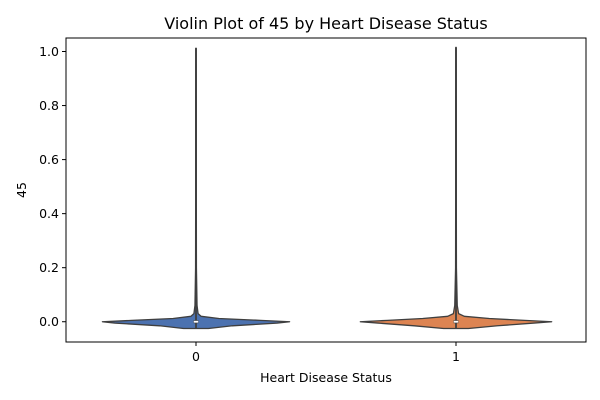 This screenshot has width=600, height=400. What do you see at coordinates (196, 356) in the screenshot?
I see `x-tick-label: 0` at bounding box center [196, 356].